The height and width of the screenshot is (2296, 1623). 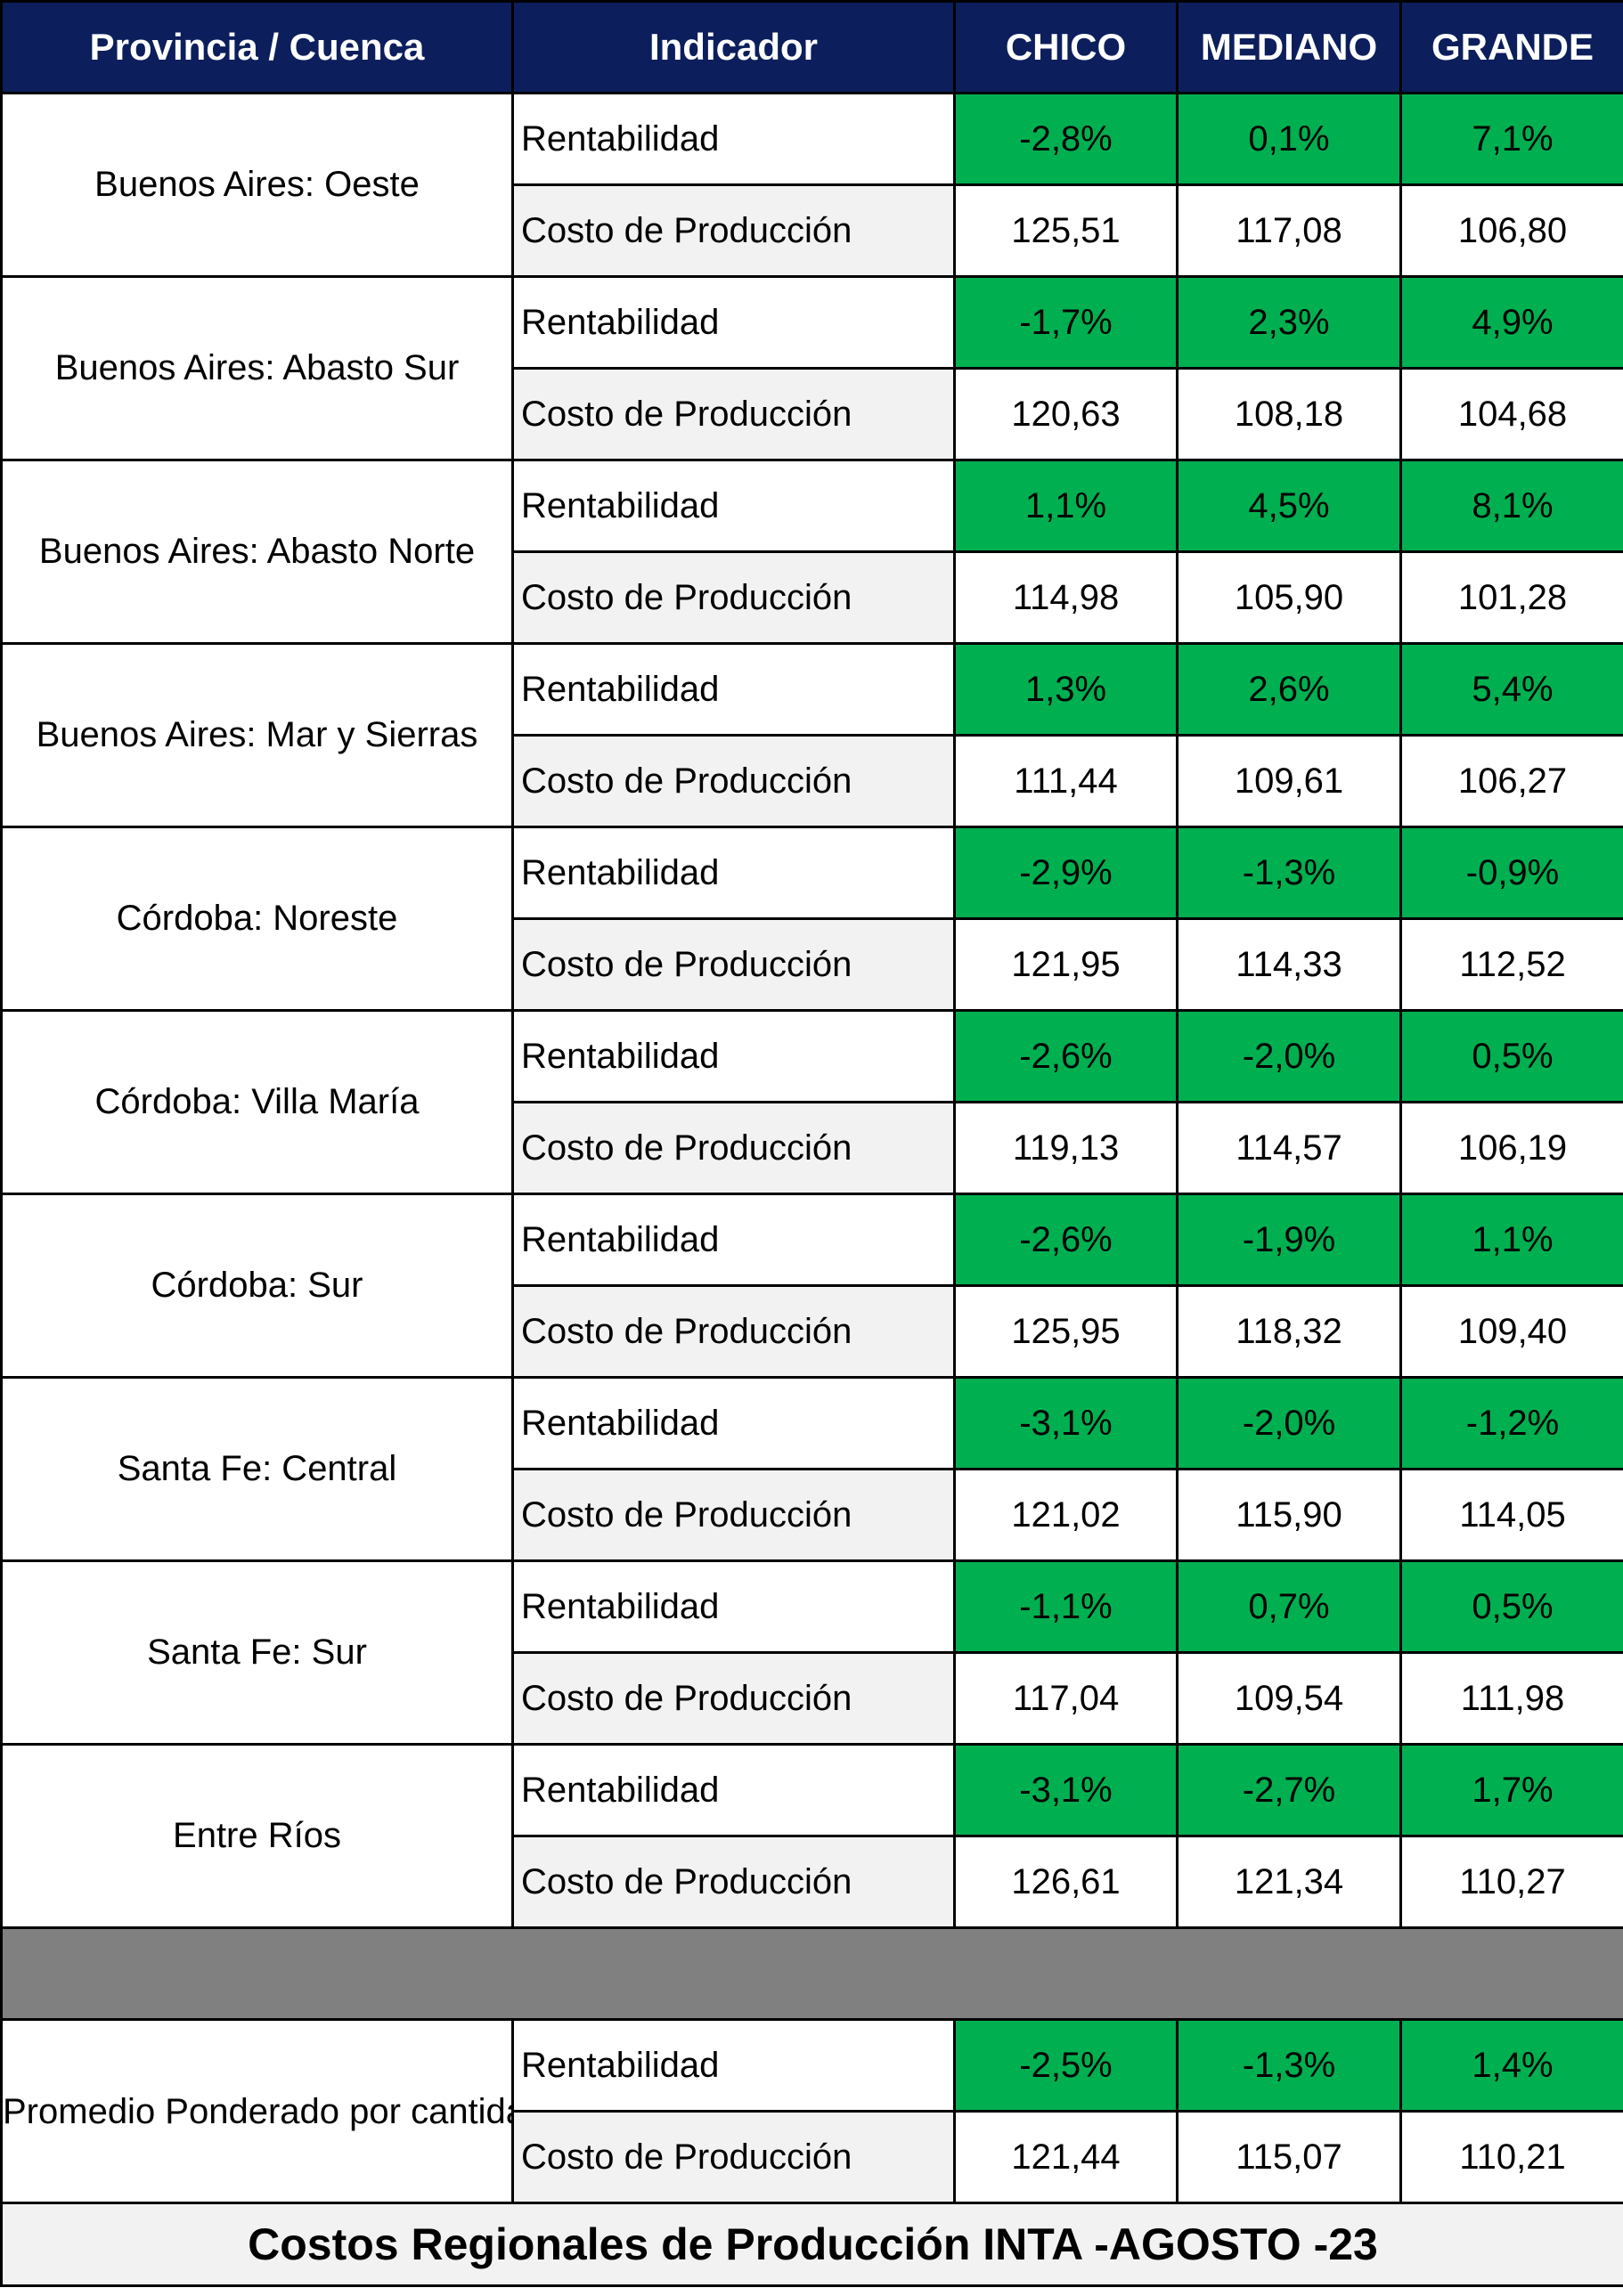 What do you see at coordinates (733, 1423) in the screenshot?
I see `region-7-indicador-rentabilidad: Rentabilidad` at bounding box center [733, 1423].